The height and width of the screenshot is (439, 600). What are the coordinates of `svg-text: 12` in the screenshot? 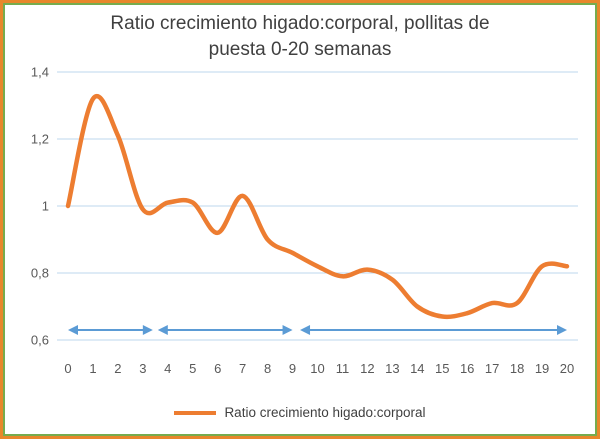 It's located at (367, 368).